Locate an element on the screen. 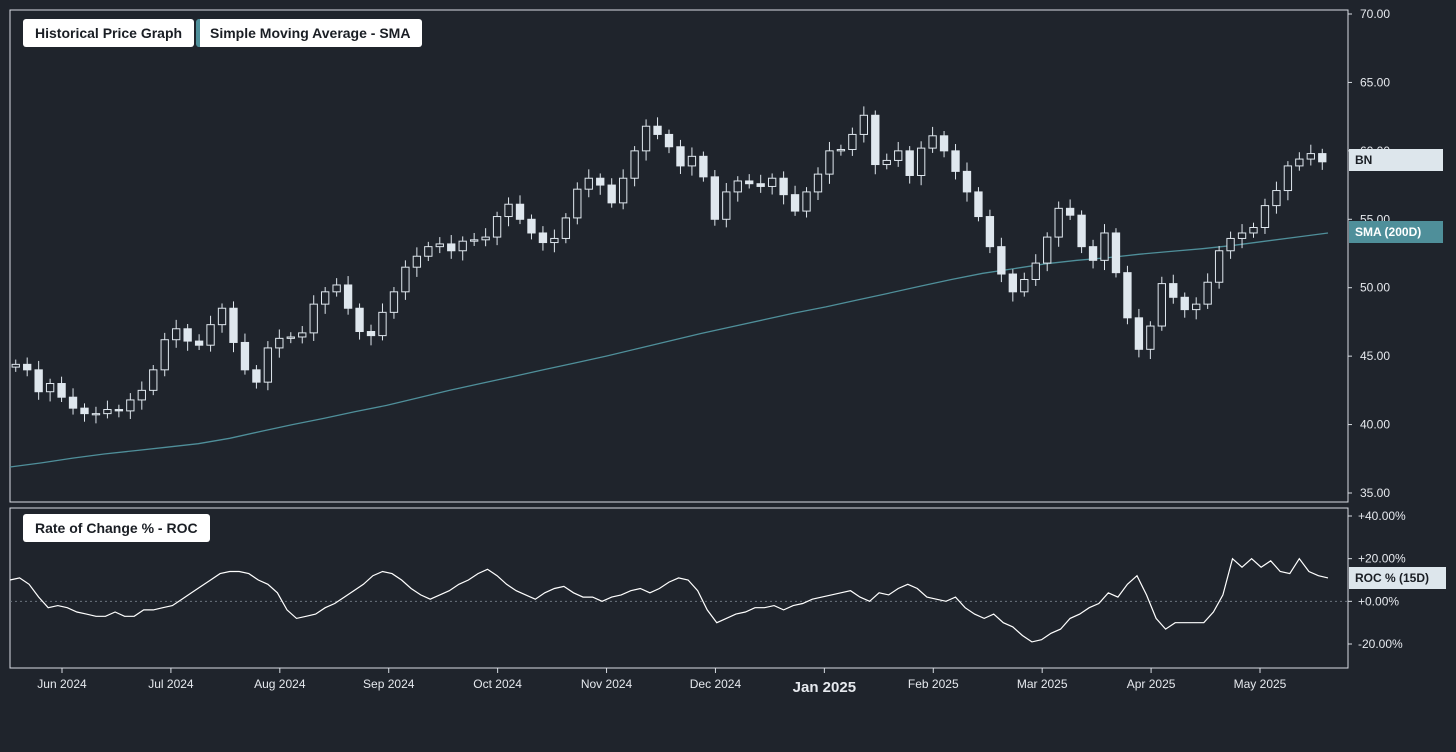 Image resolution: width=1456 pixels, height=752 pixels. price-y-tick-label: 65.00 is located at coordinates (1375, 82).